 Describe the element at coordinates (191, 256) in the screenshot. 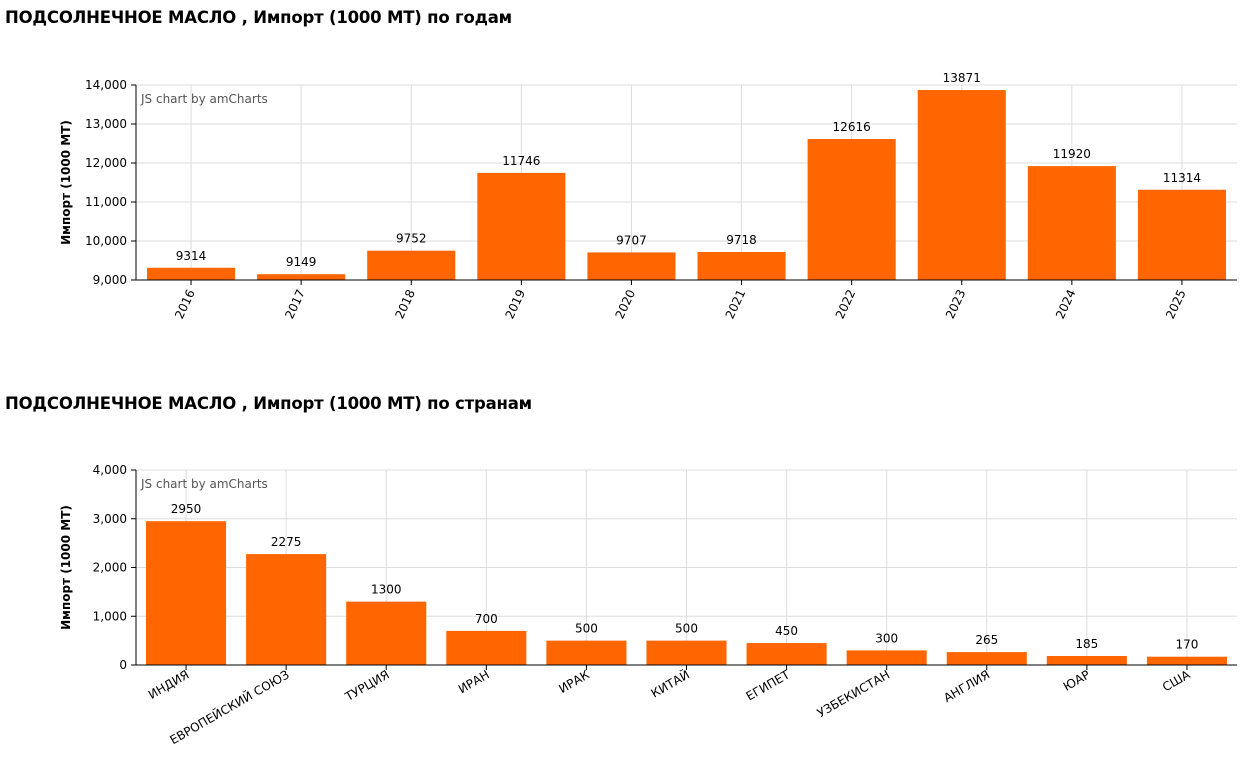

I see `bar-value-label: 9314` at that location.